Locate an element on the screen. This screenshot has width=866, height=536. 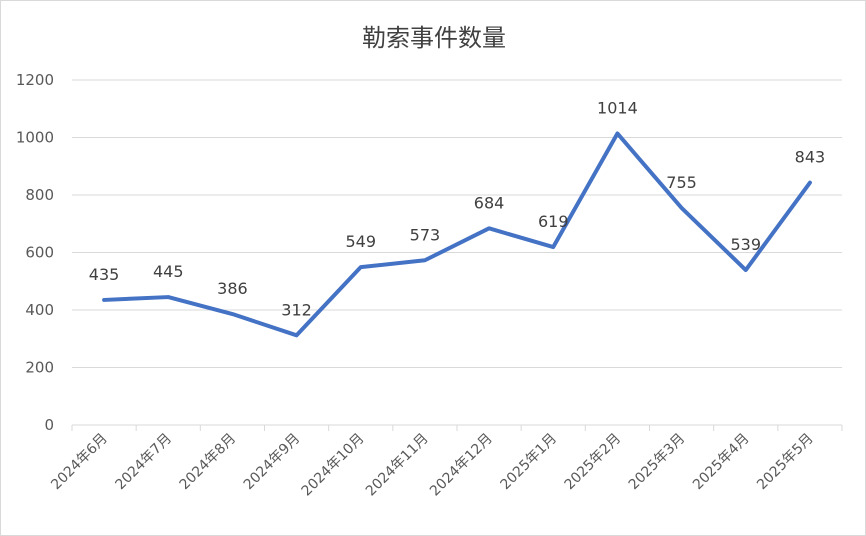
data-label: 755 is located at coordinates (681, 182).